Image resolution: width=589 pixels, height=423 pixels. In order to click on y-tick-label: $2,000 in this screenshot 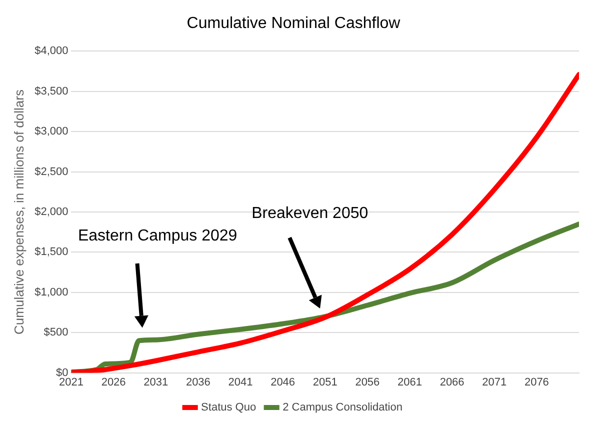, I will do `click(51, 212)`.